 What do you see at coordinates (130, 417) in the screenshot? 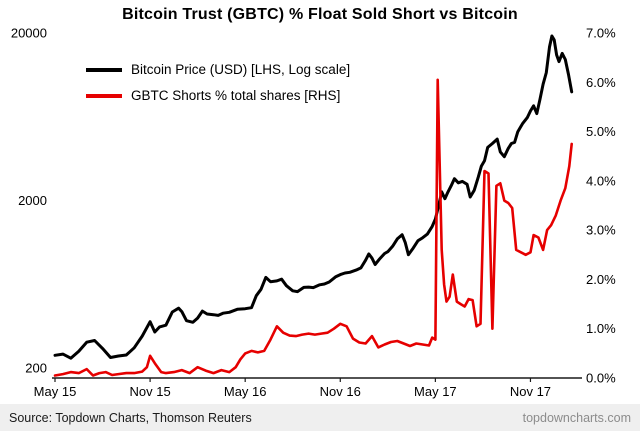
I see `source-attribution-text: Source: Topdown Charts, Thomson Reuters` at bounding box center [130, 417].